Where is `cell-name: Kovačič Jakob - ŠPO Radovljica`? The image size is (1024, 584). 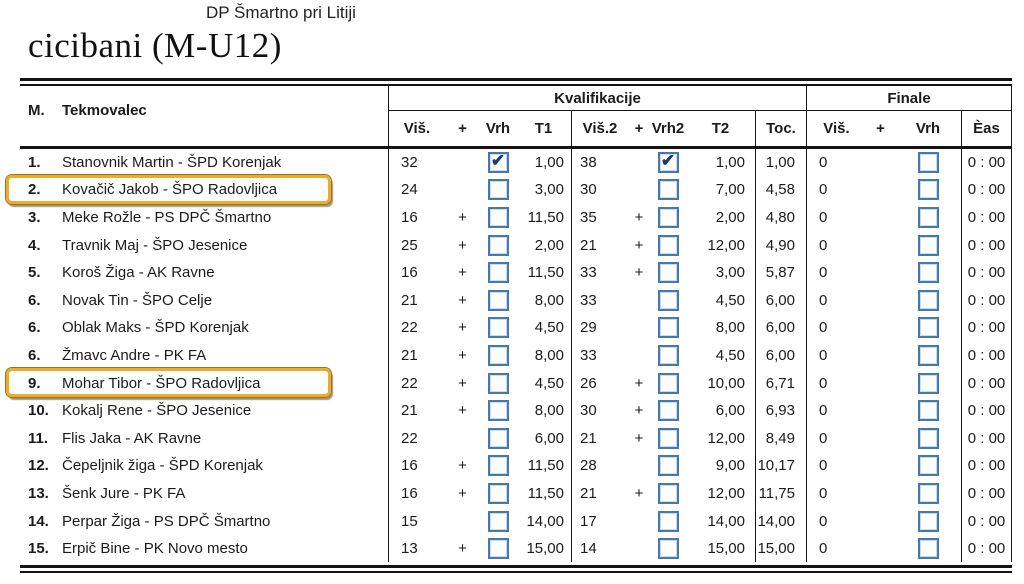
cell-name: Kovačič Jakob - ŠPO Radovljica is located at coordinates (170, 190).